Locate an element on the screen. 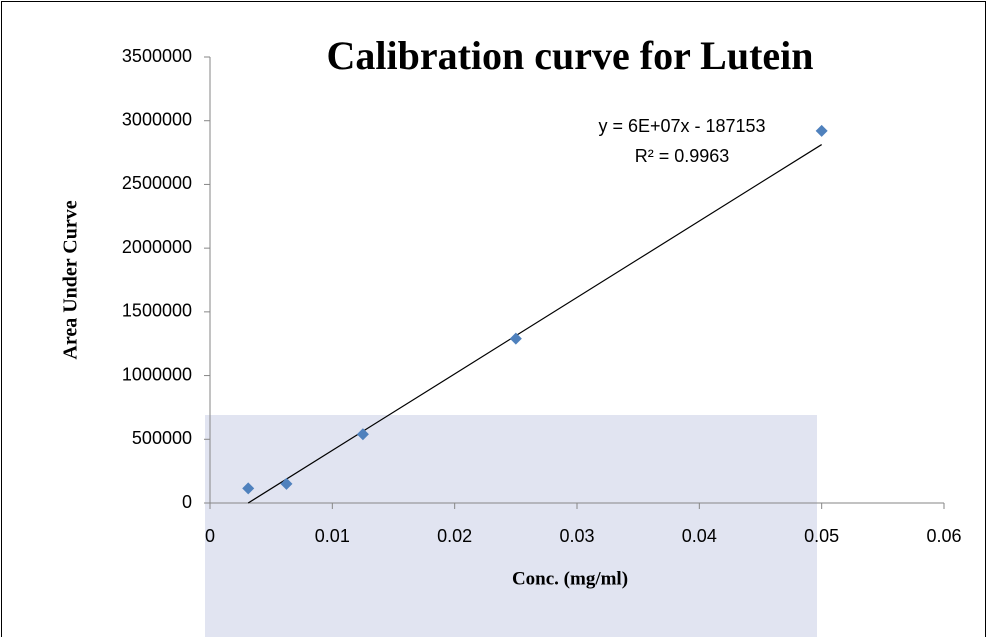 The height and width of the screenshot is (642, 988). x-tick-label: 0.04 is located at coordinates (699, 536).